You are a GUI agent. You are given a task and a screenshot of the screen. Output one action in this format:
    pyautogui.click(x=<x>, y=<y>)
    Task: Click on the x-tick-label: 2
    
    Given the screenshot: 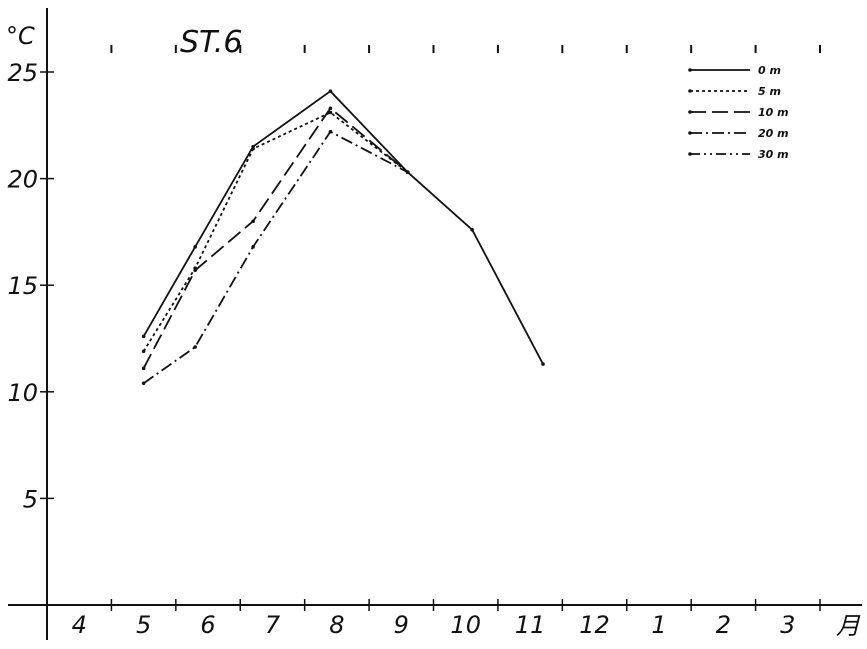 What is the action you would take?
    pyautogui.click(x=723, y=625)
    